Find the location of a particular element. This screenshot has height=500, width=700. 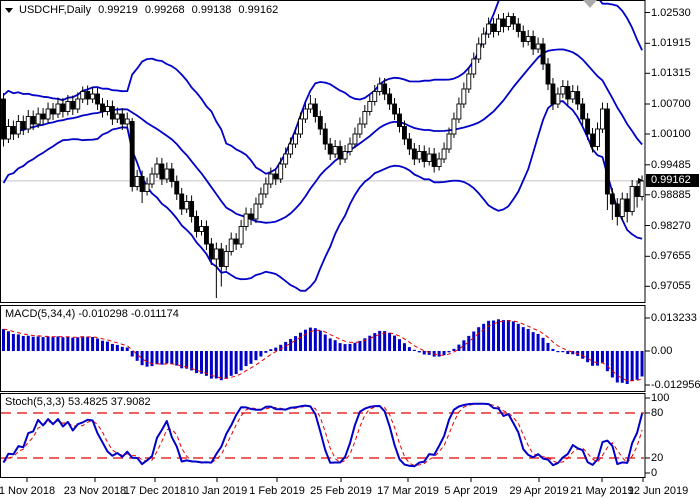

macd-signal-line is located at coordinates (323, 351).